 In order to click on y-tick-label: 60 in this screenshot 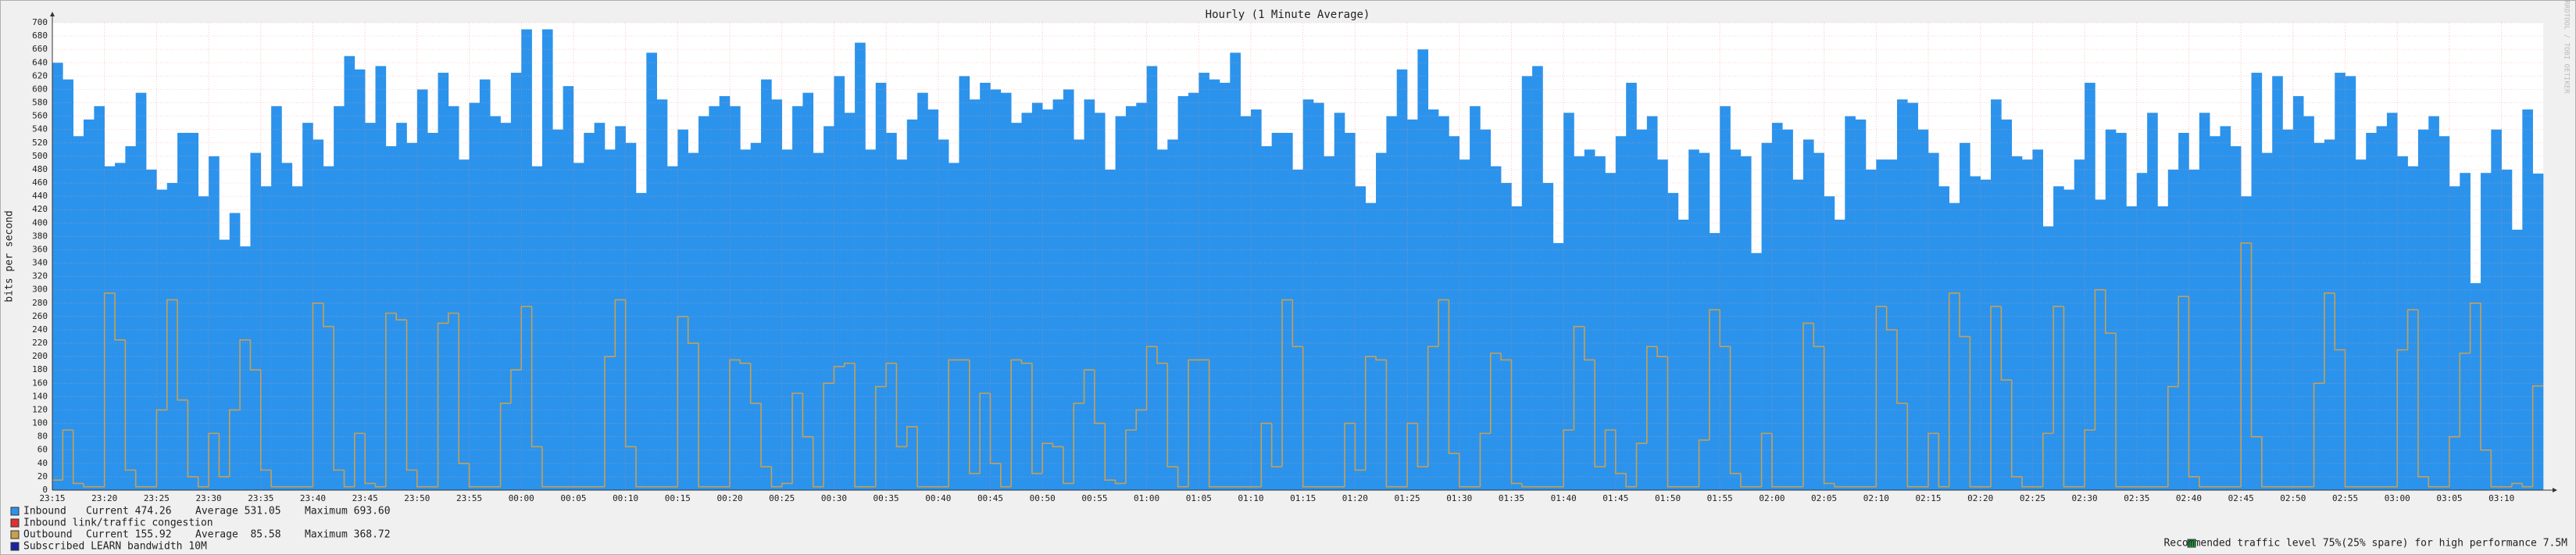, I will do `click(43, 450)`.